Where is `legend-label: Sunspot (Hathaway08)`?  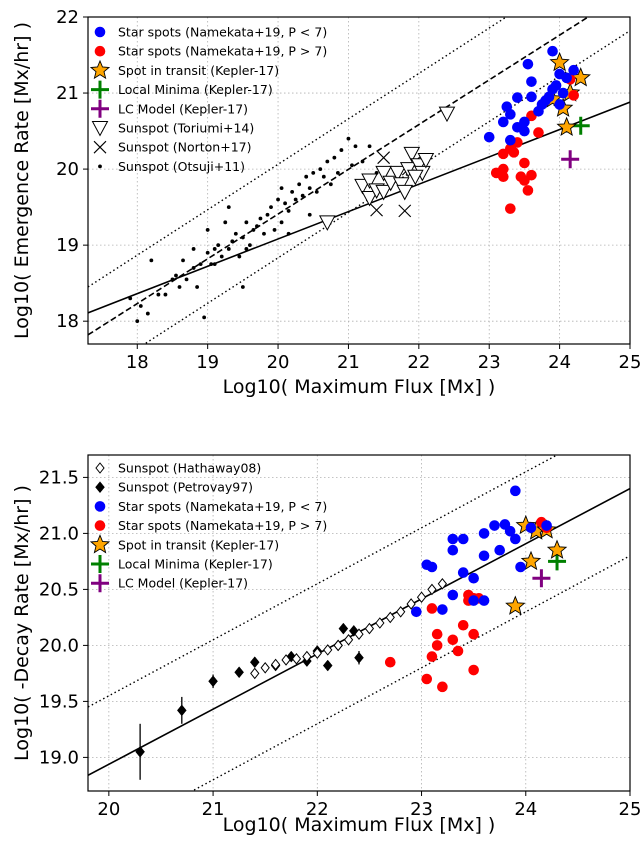 legend-label: Sunspot (Hathaway08) is located at coordinates (189, 468).